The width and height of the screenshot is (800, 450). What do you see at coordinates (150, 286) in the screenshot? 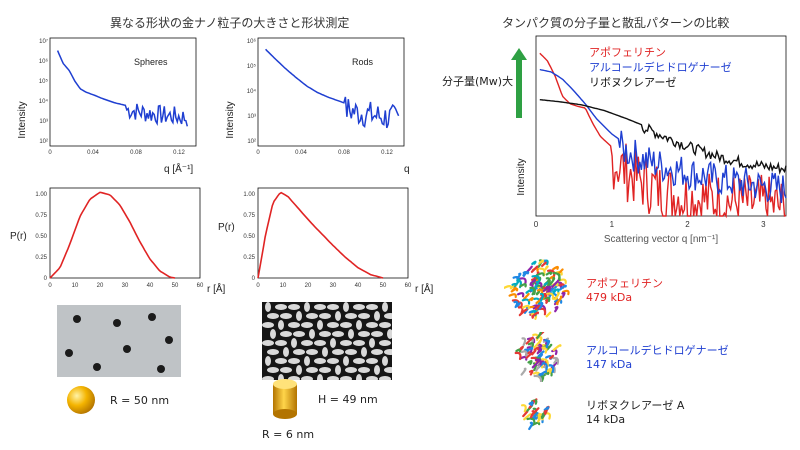
I see `x-tick-label: 40` at bounding box center [150, 286].